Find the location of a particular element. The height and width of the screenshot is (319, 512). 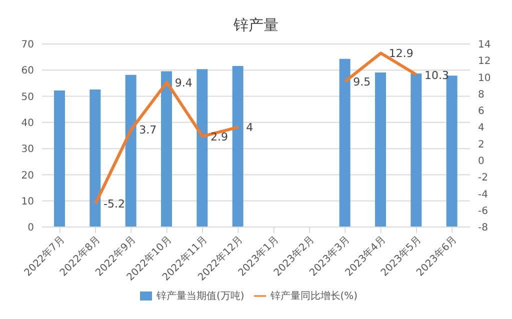

data-label: 3.7 is located at coordinates (148, 130).